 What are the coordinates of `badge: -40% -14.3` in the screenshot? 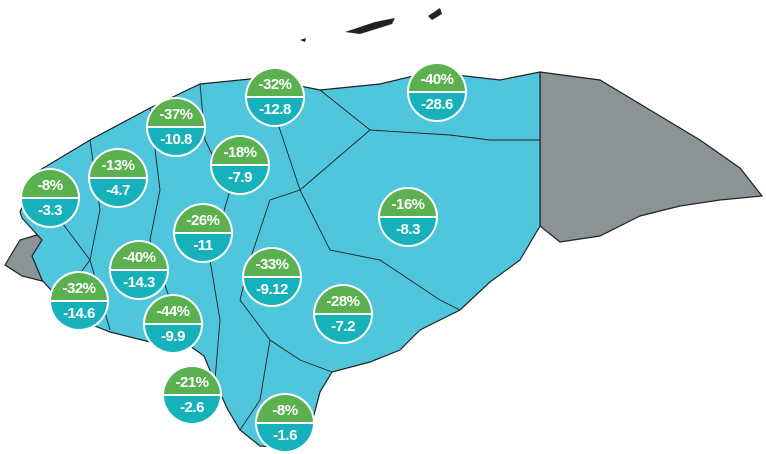 It's located at (139, 270).